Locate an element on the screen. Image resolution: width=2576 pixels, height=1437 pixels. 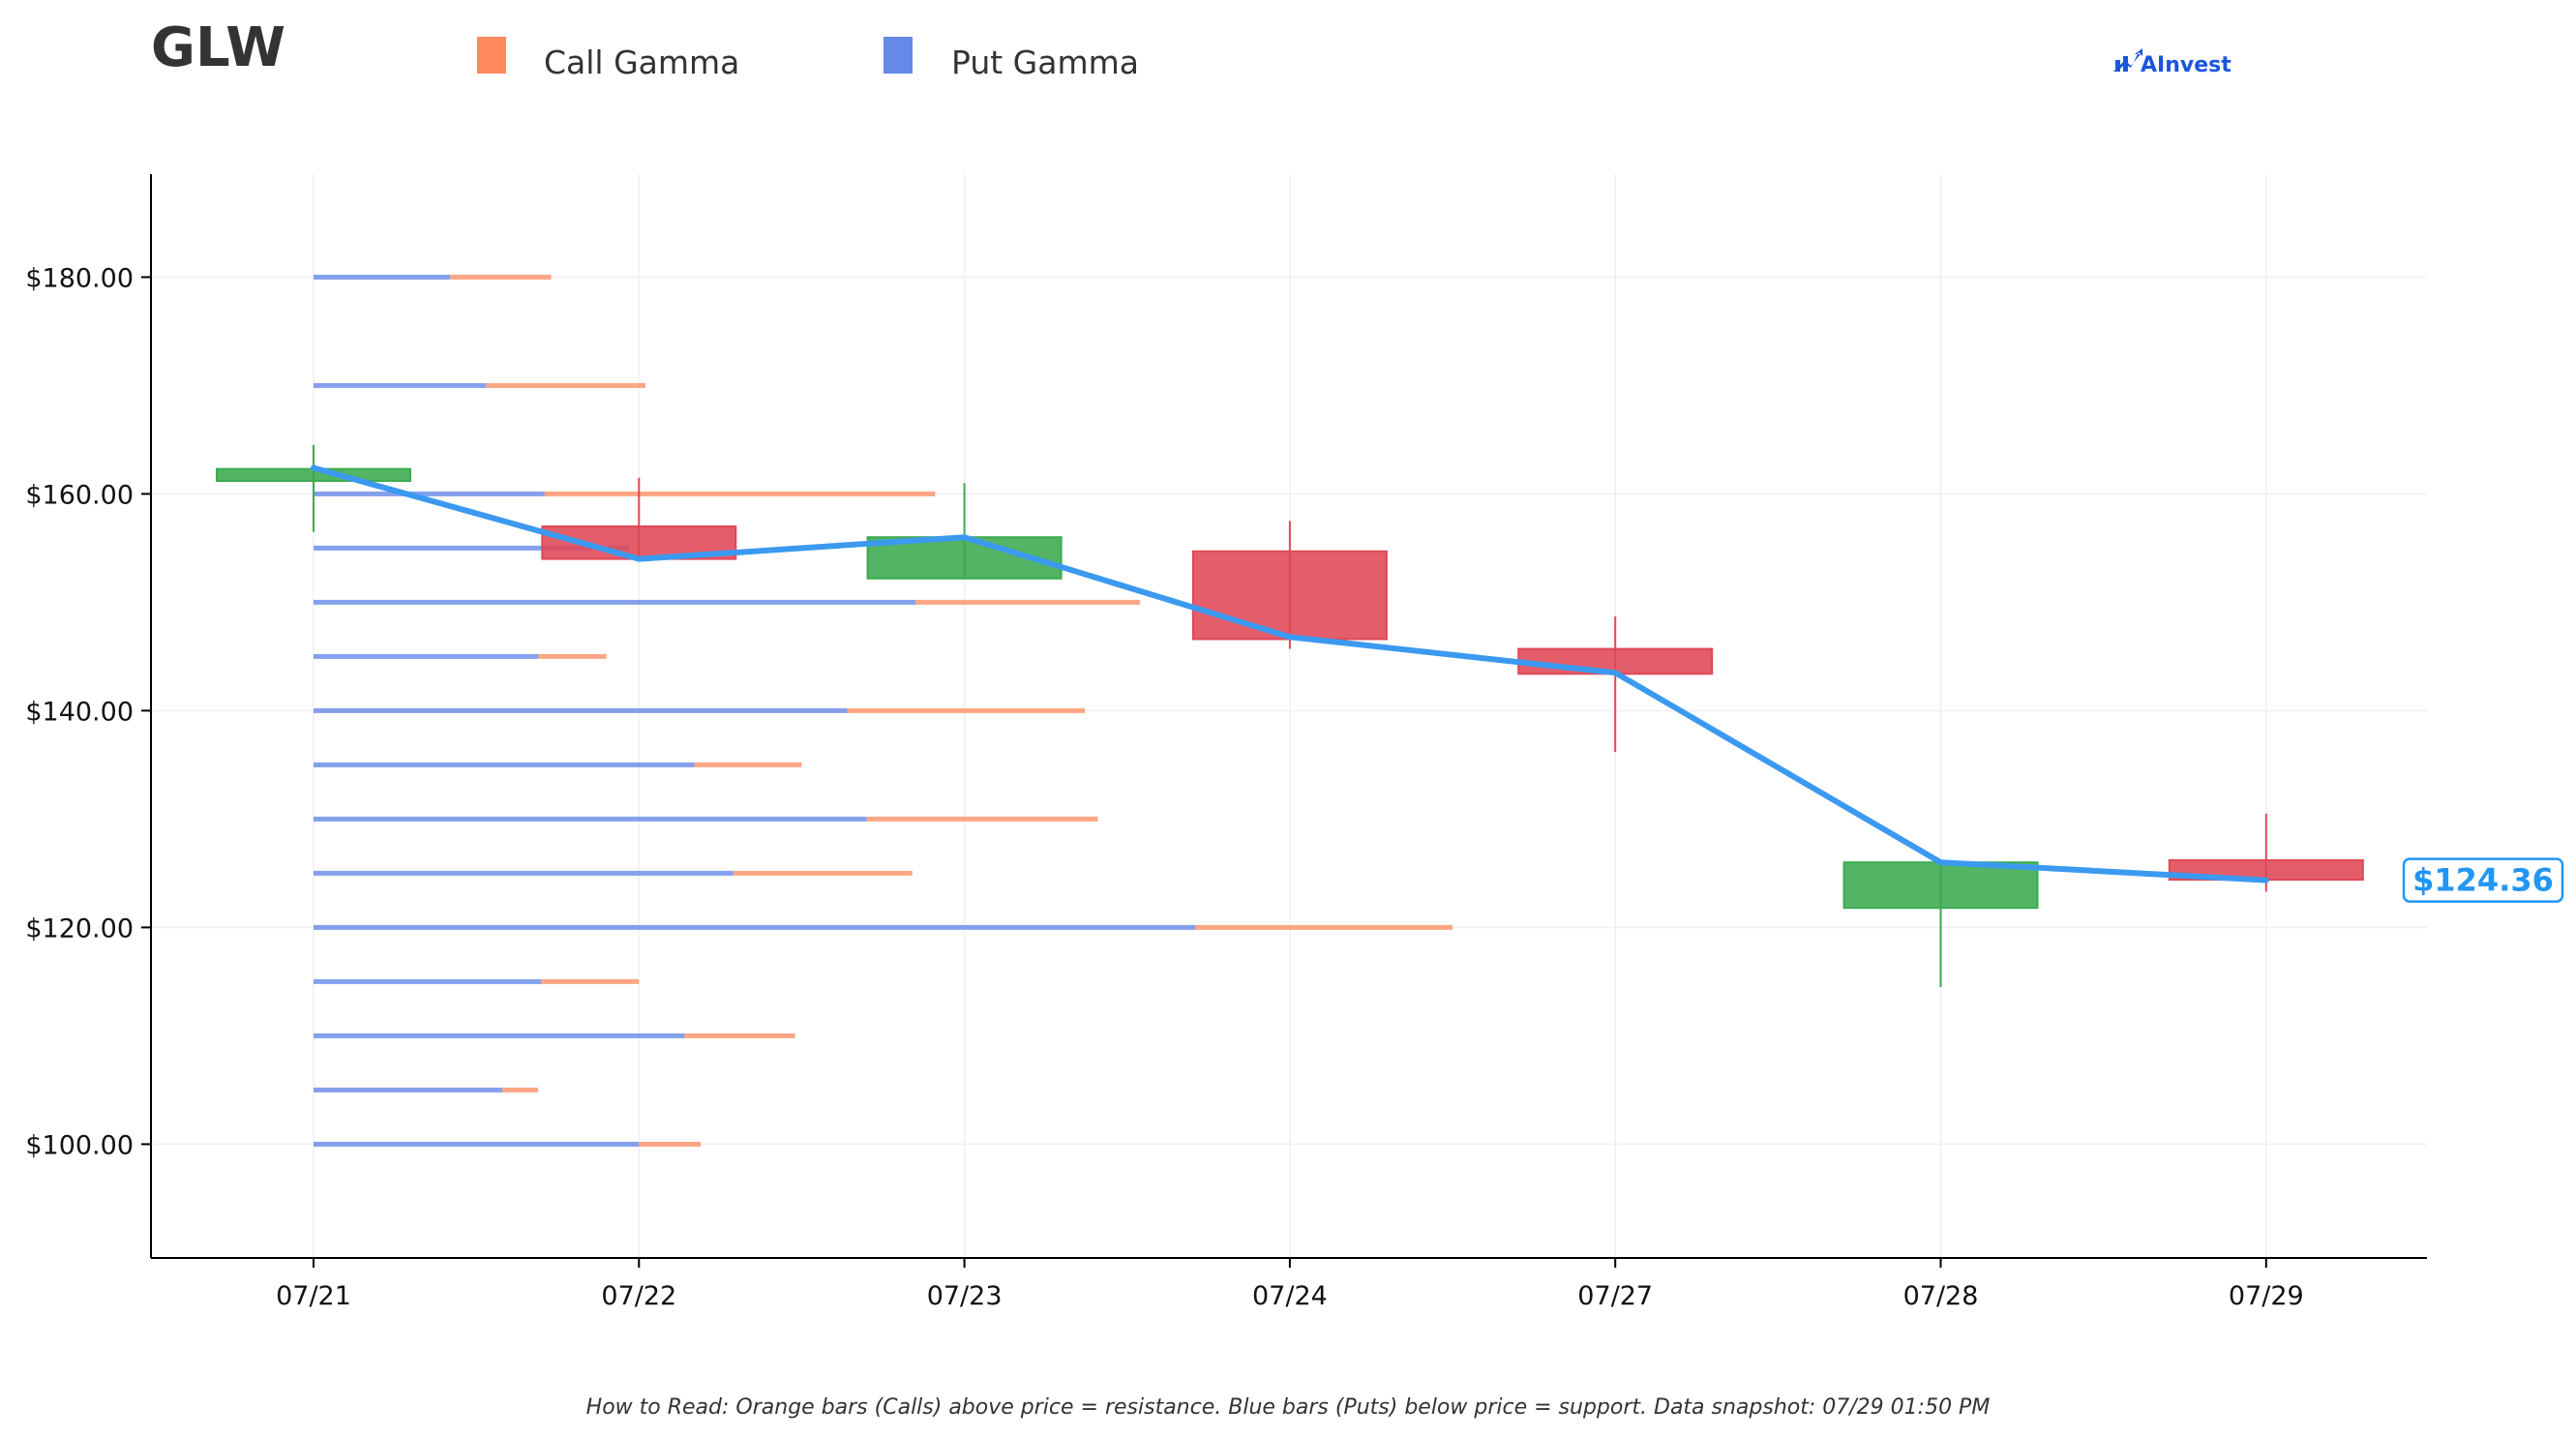
y-tick-label: $140.00 is located at coordinates (79, 712).